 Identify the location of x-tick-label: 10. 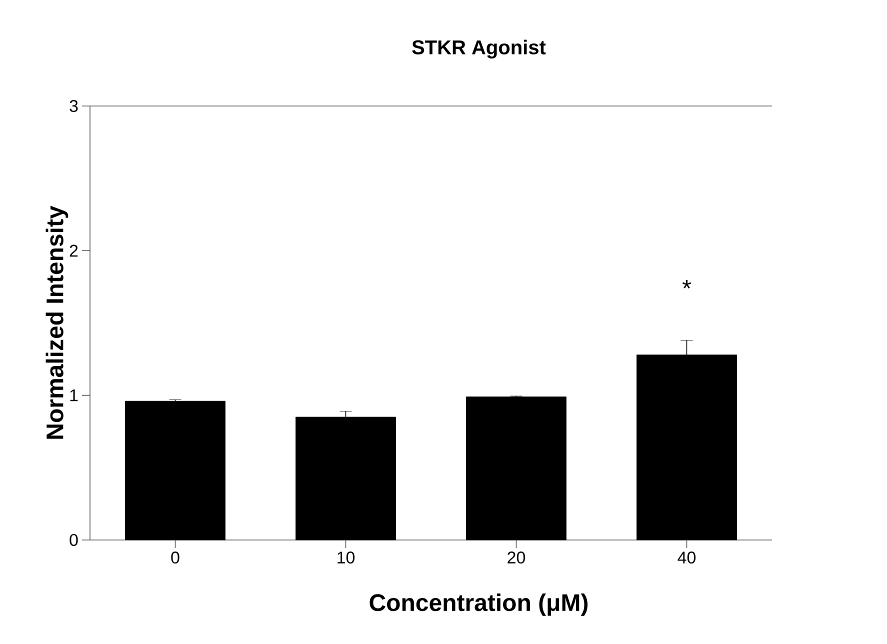
(346, 558).